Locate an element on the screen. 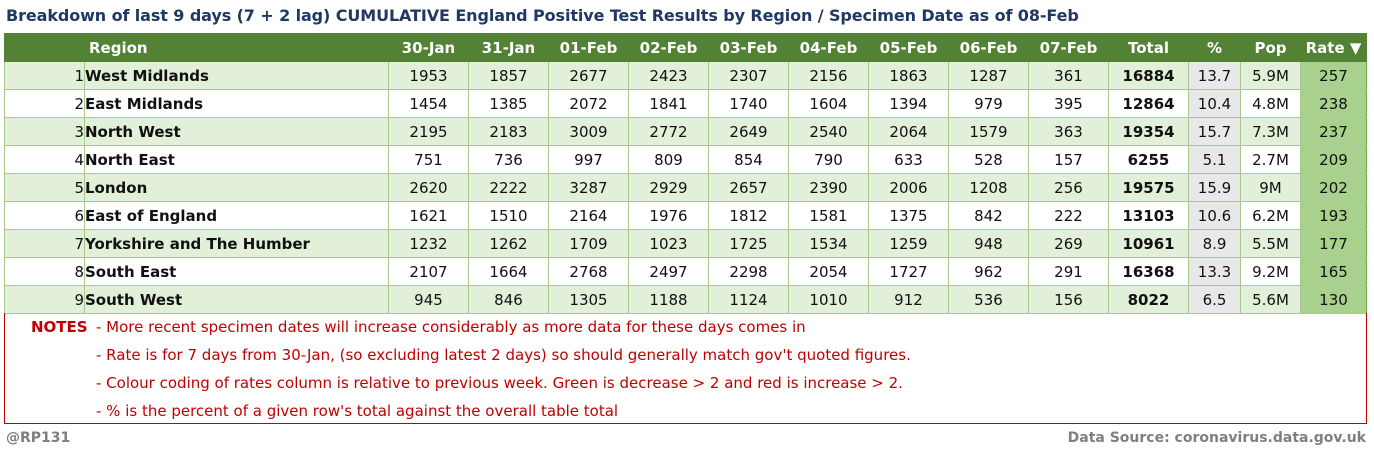 The image size is (1374, 454). header-total: Total is located at coordinates (1148, 47).